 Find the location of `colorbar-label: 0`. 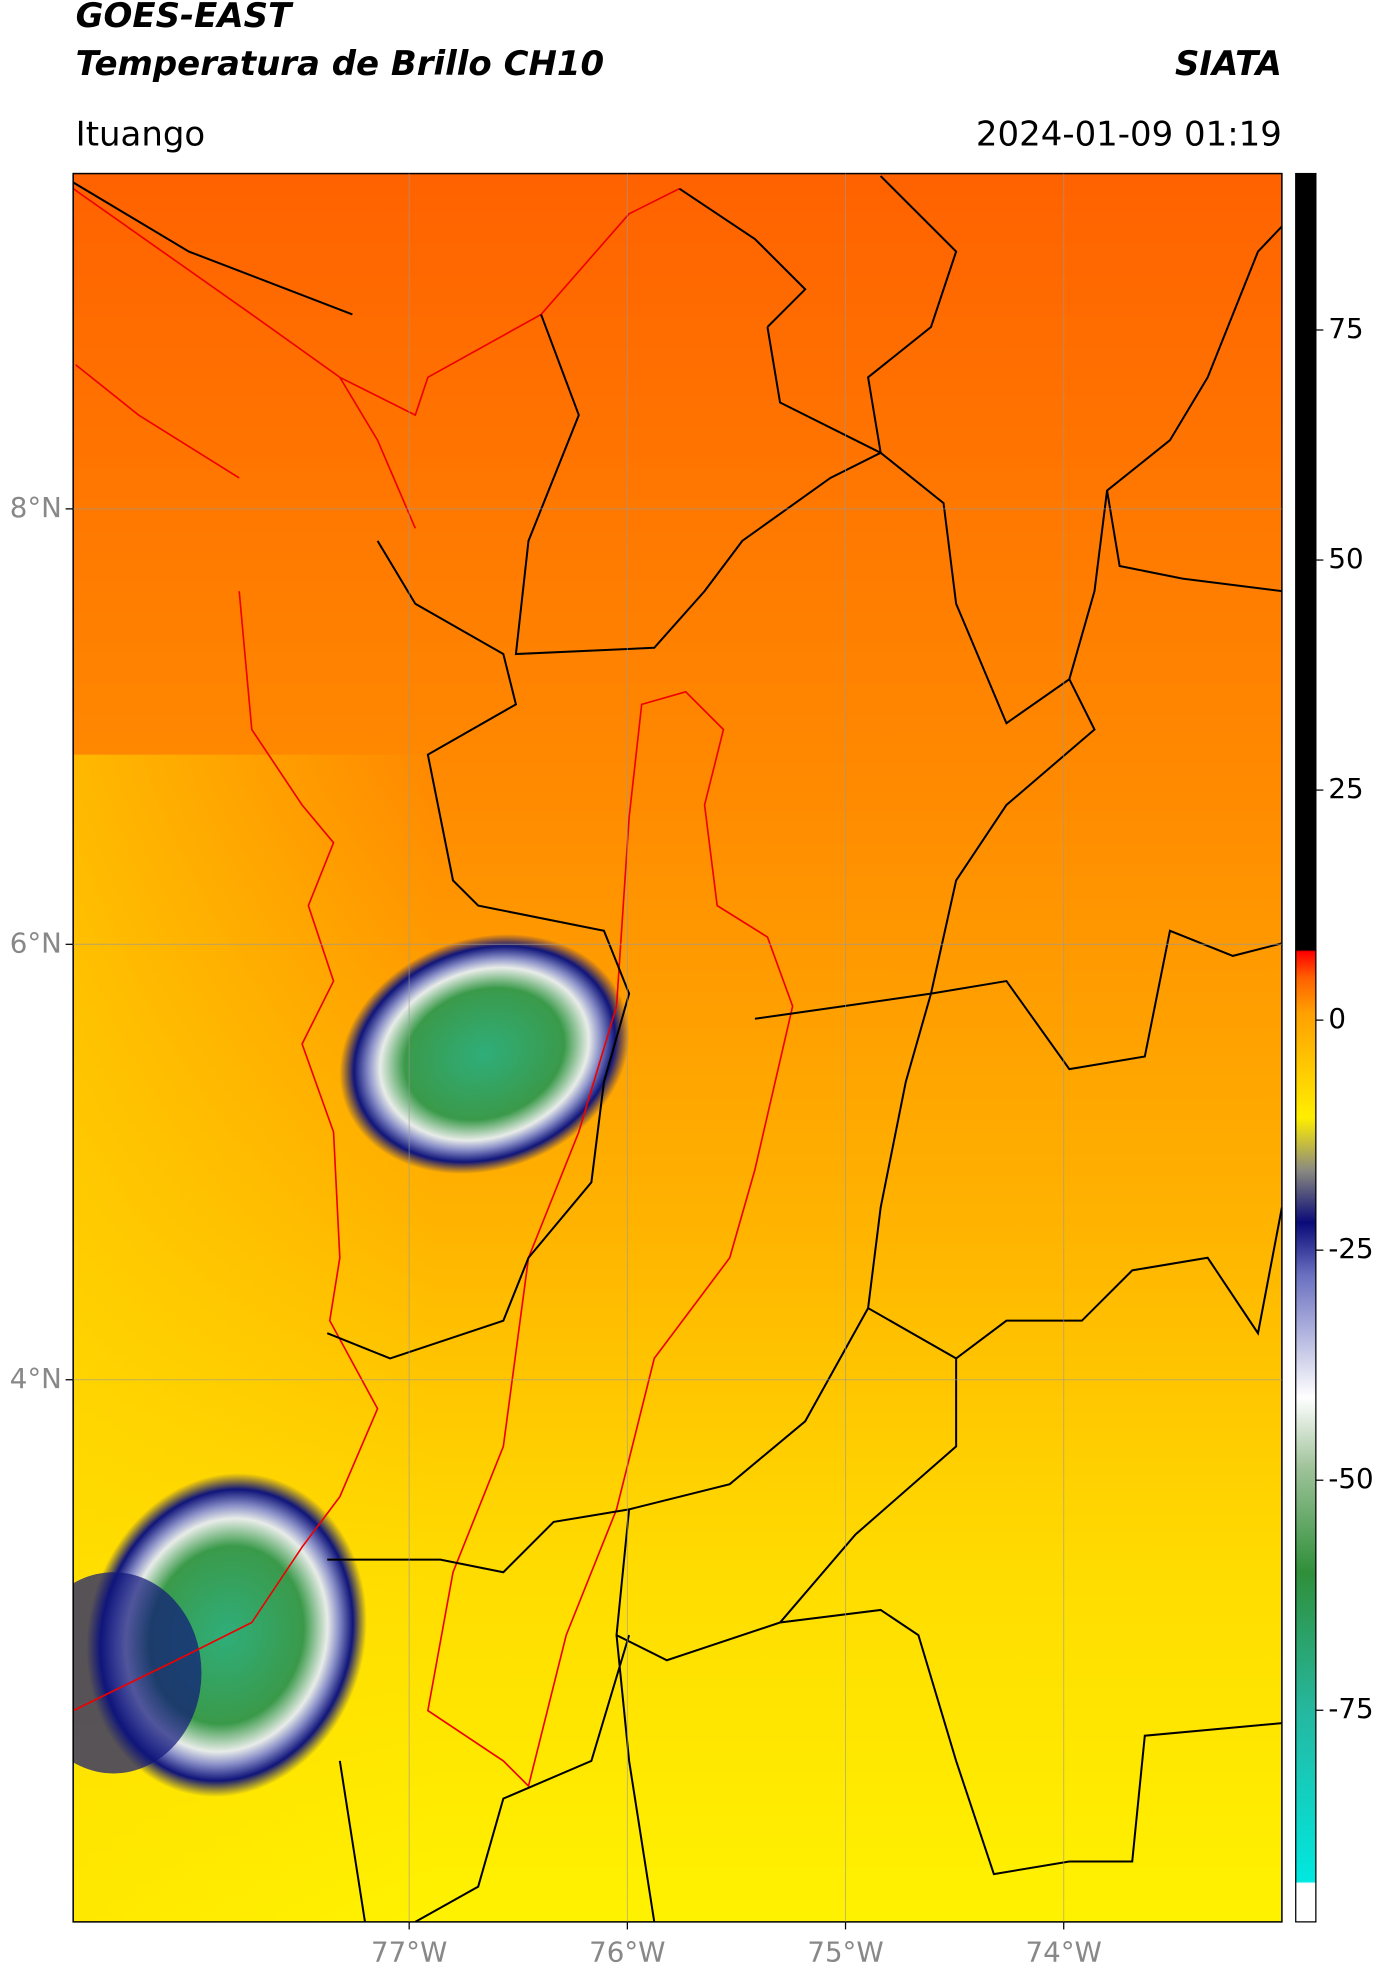

colorbar-label: 0 is located at coordinates (1337, 1018).